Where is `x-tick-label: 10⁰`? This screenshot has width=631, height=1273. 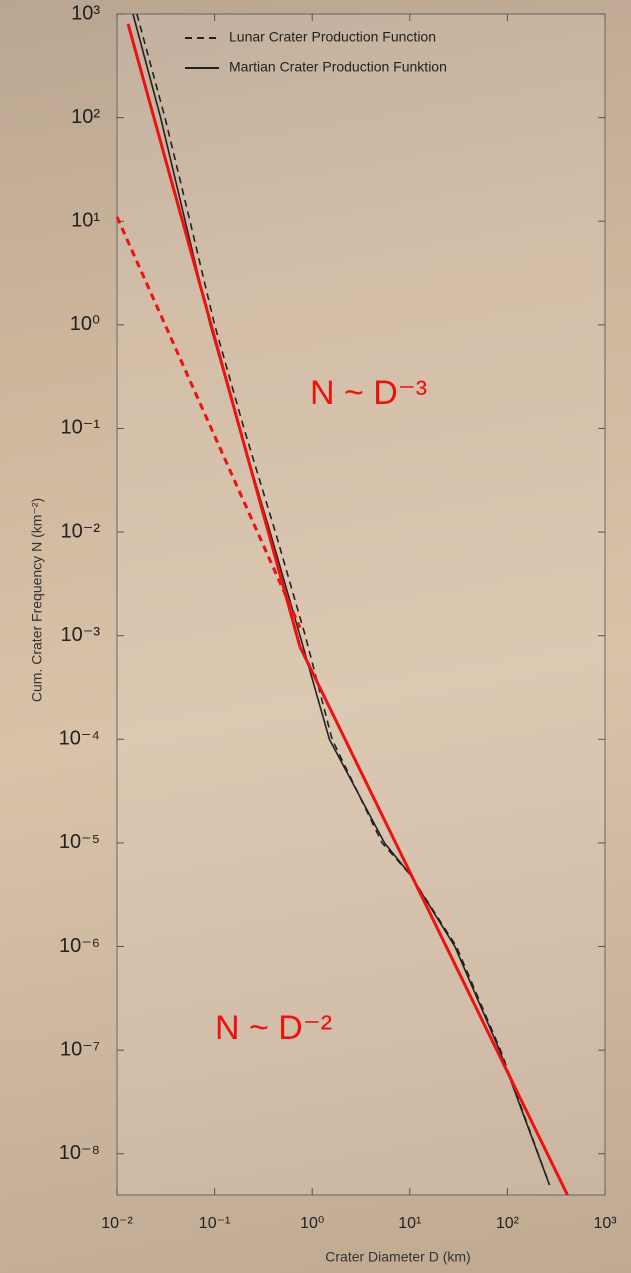 x-tick-label: 10⁰ is located at coordinates (312, 1223).